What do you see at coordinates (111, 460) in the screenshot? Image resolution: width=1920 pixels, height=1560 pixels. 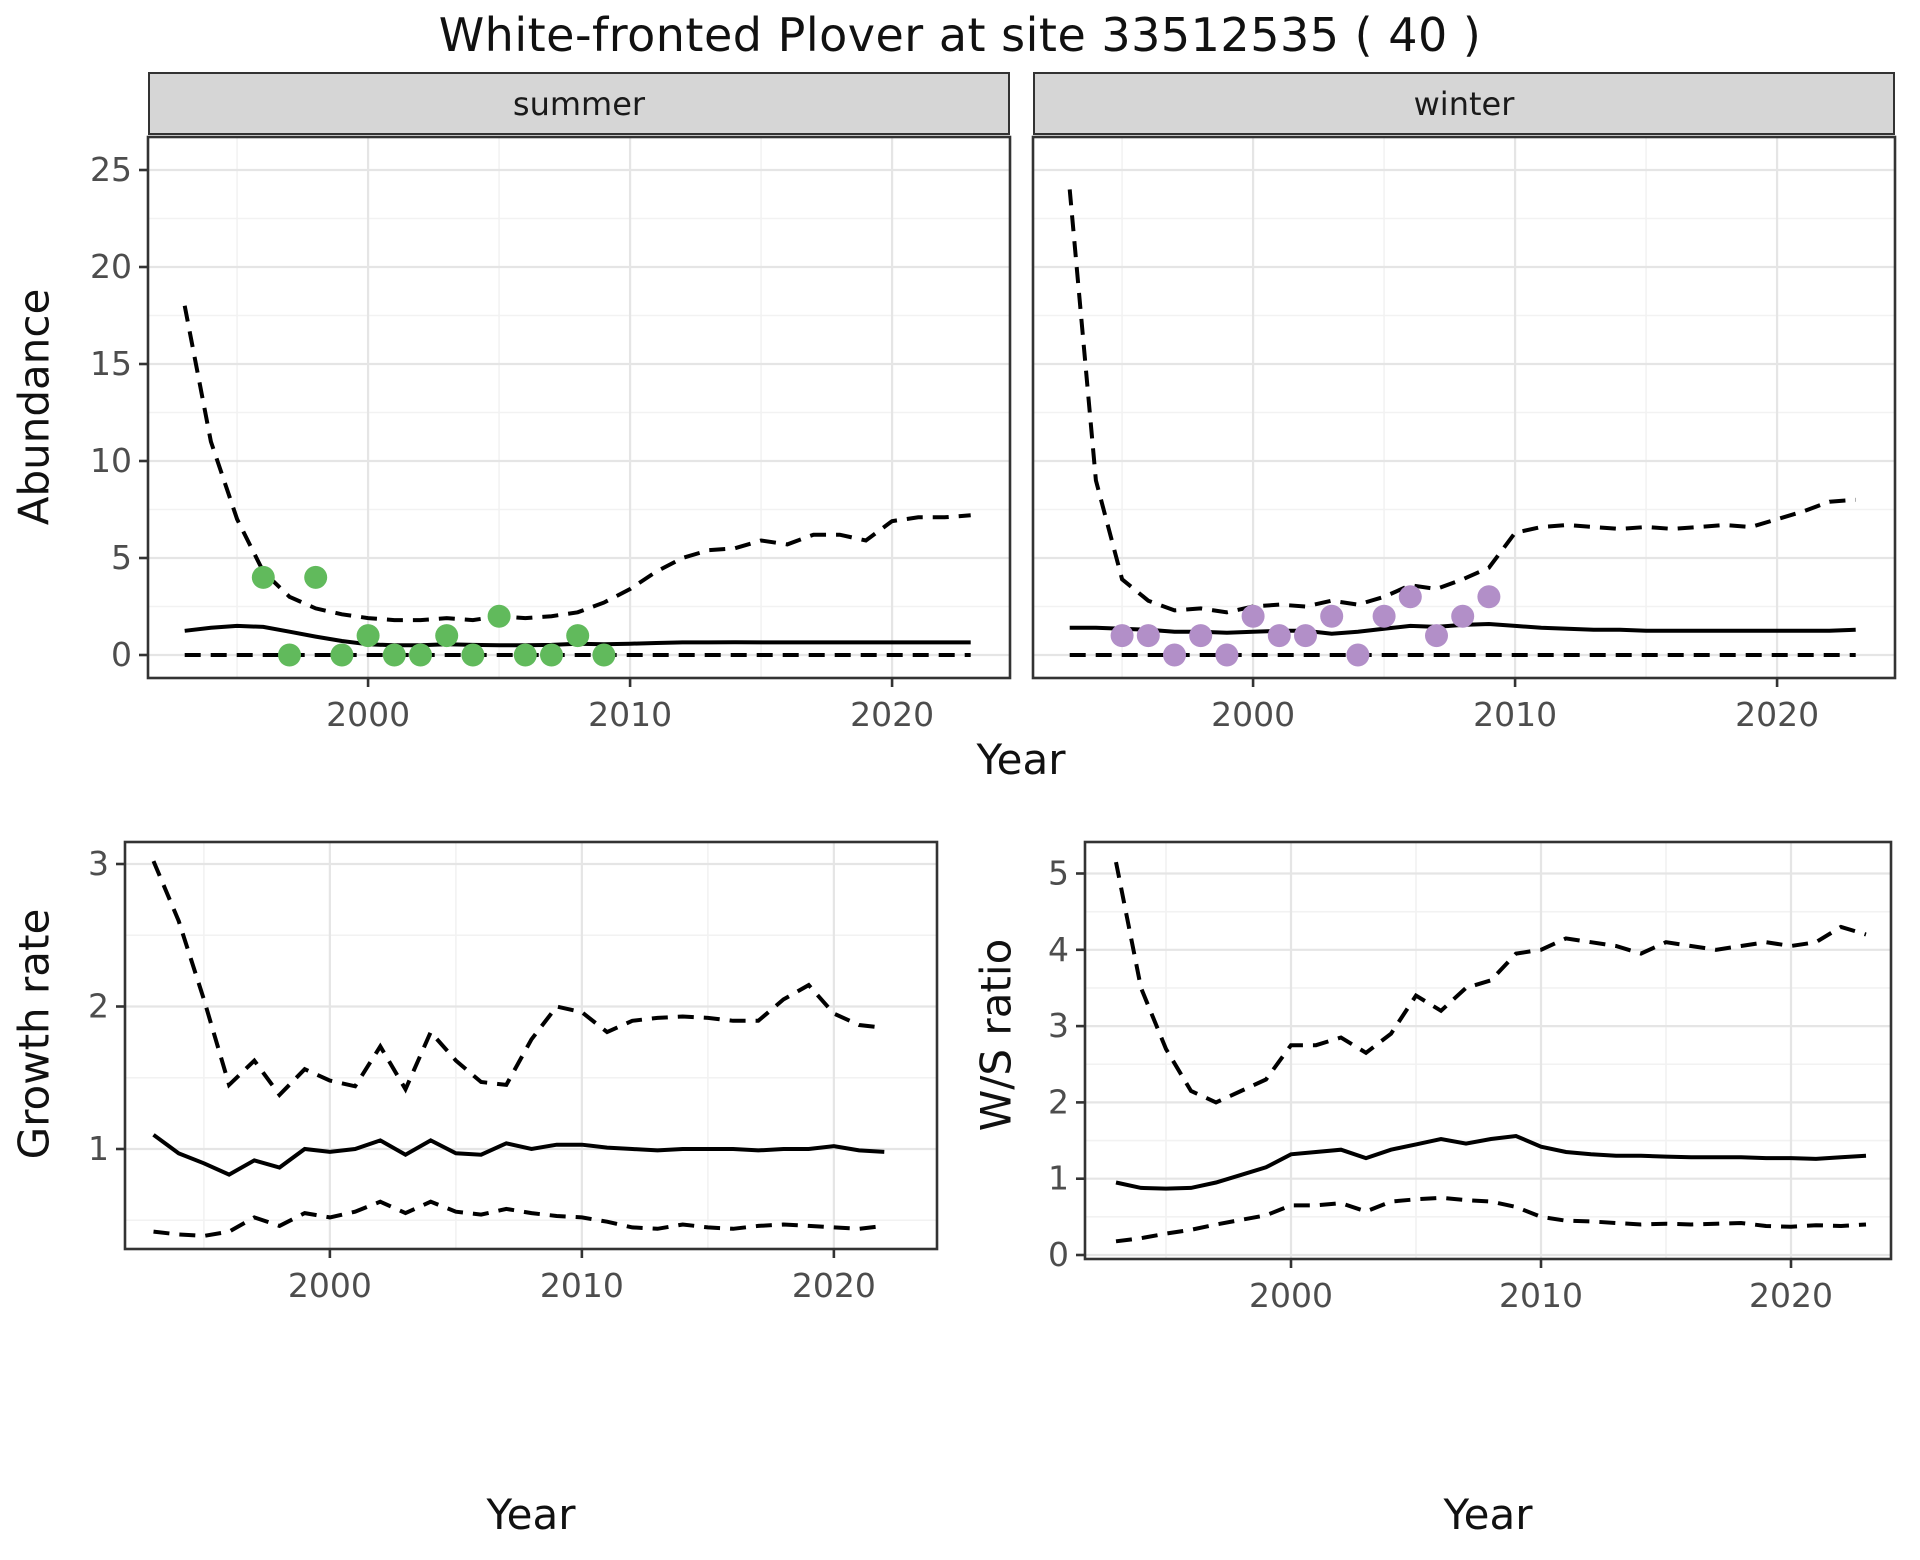 I see `svg-text: 10` at bounding box center [111, 460].